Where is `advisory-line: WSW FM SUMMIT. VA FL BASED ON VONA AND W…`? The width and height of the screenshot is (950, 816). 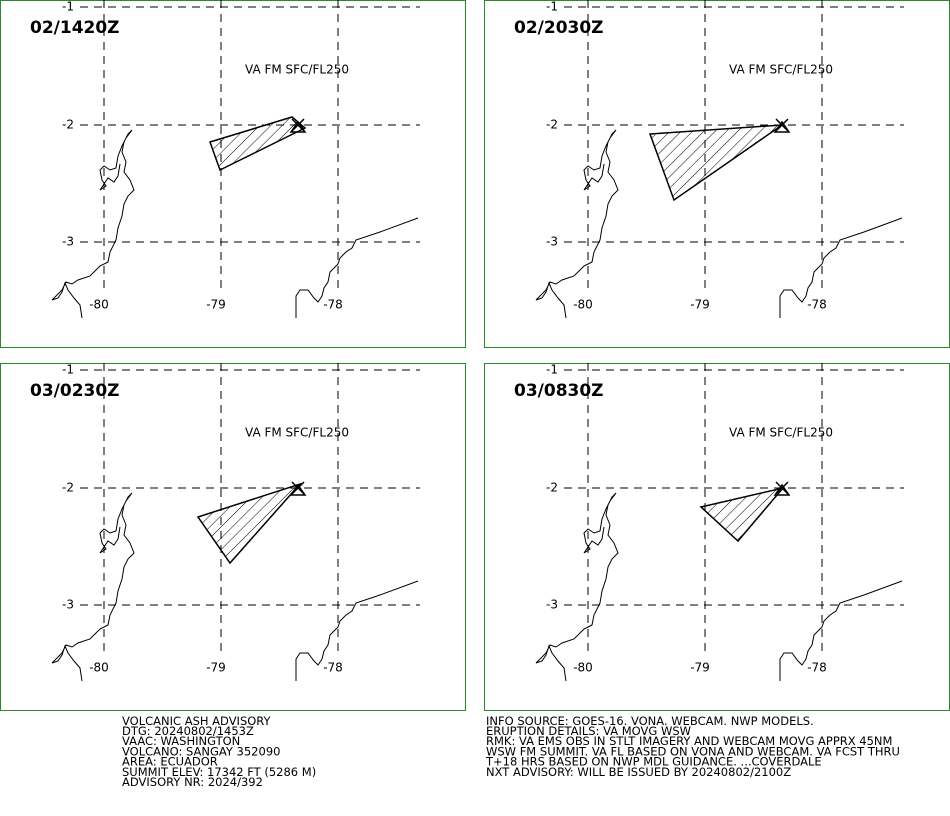 advisory-line: WSW FM SUMMIT. VA FL BASED ON VONA AND W… is located at coordinates (693, 751).